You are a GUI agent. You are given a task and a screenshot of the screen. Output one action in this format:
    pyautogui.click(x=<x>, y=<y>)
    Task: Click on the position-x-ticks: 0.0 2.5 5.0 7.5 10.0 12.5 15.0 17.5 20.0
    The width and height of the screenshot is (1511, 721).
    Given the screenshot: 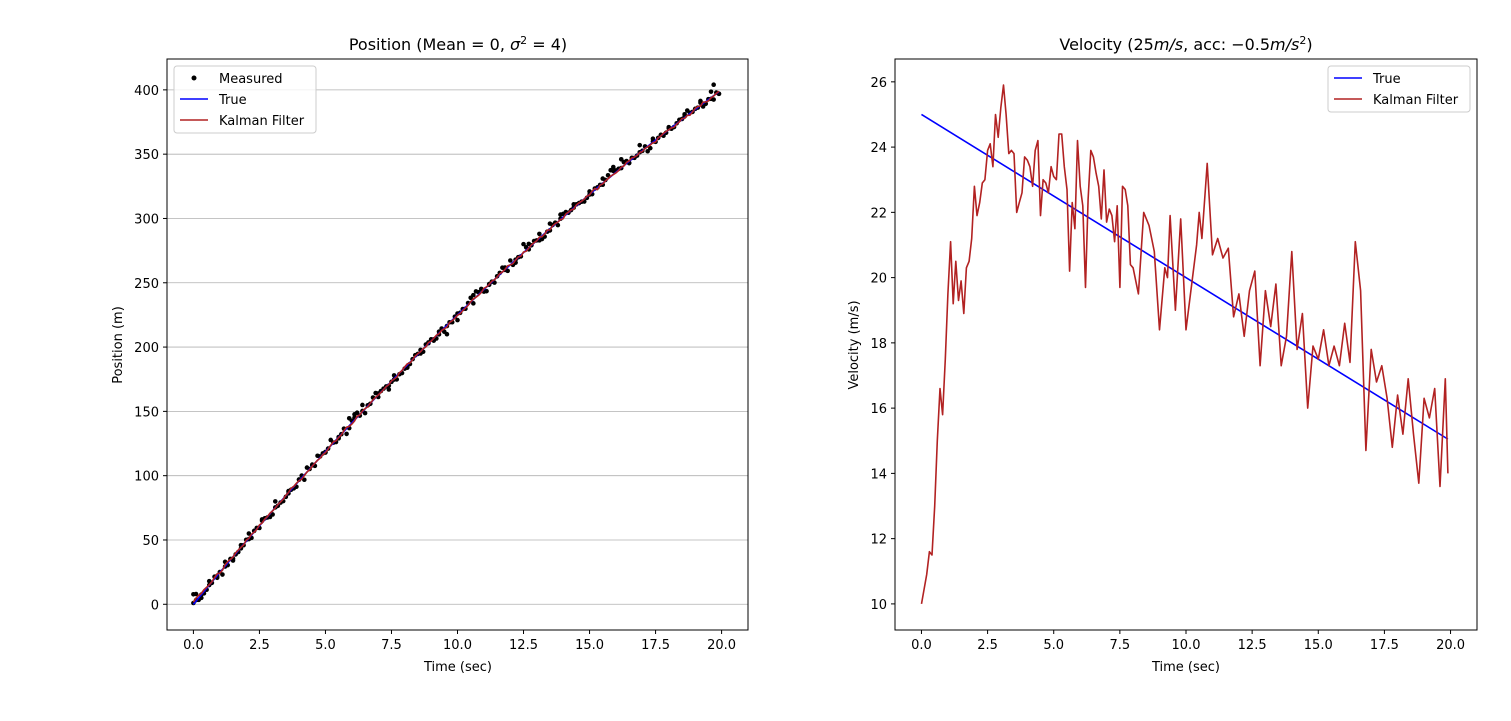 What is the action you would take?
    pyautogui.click(x=459, y=641)
    